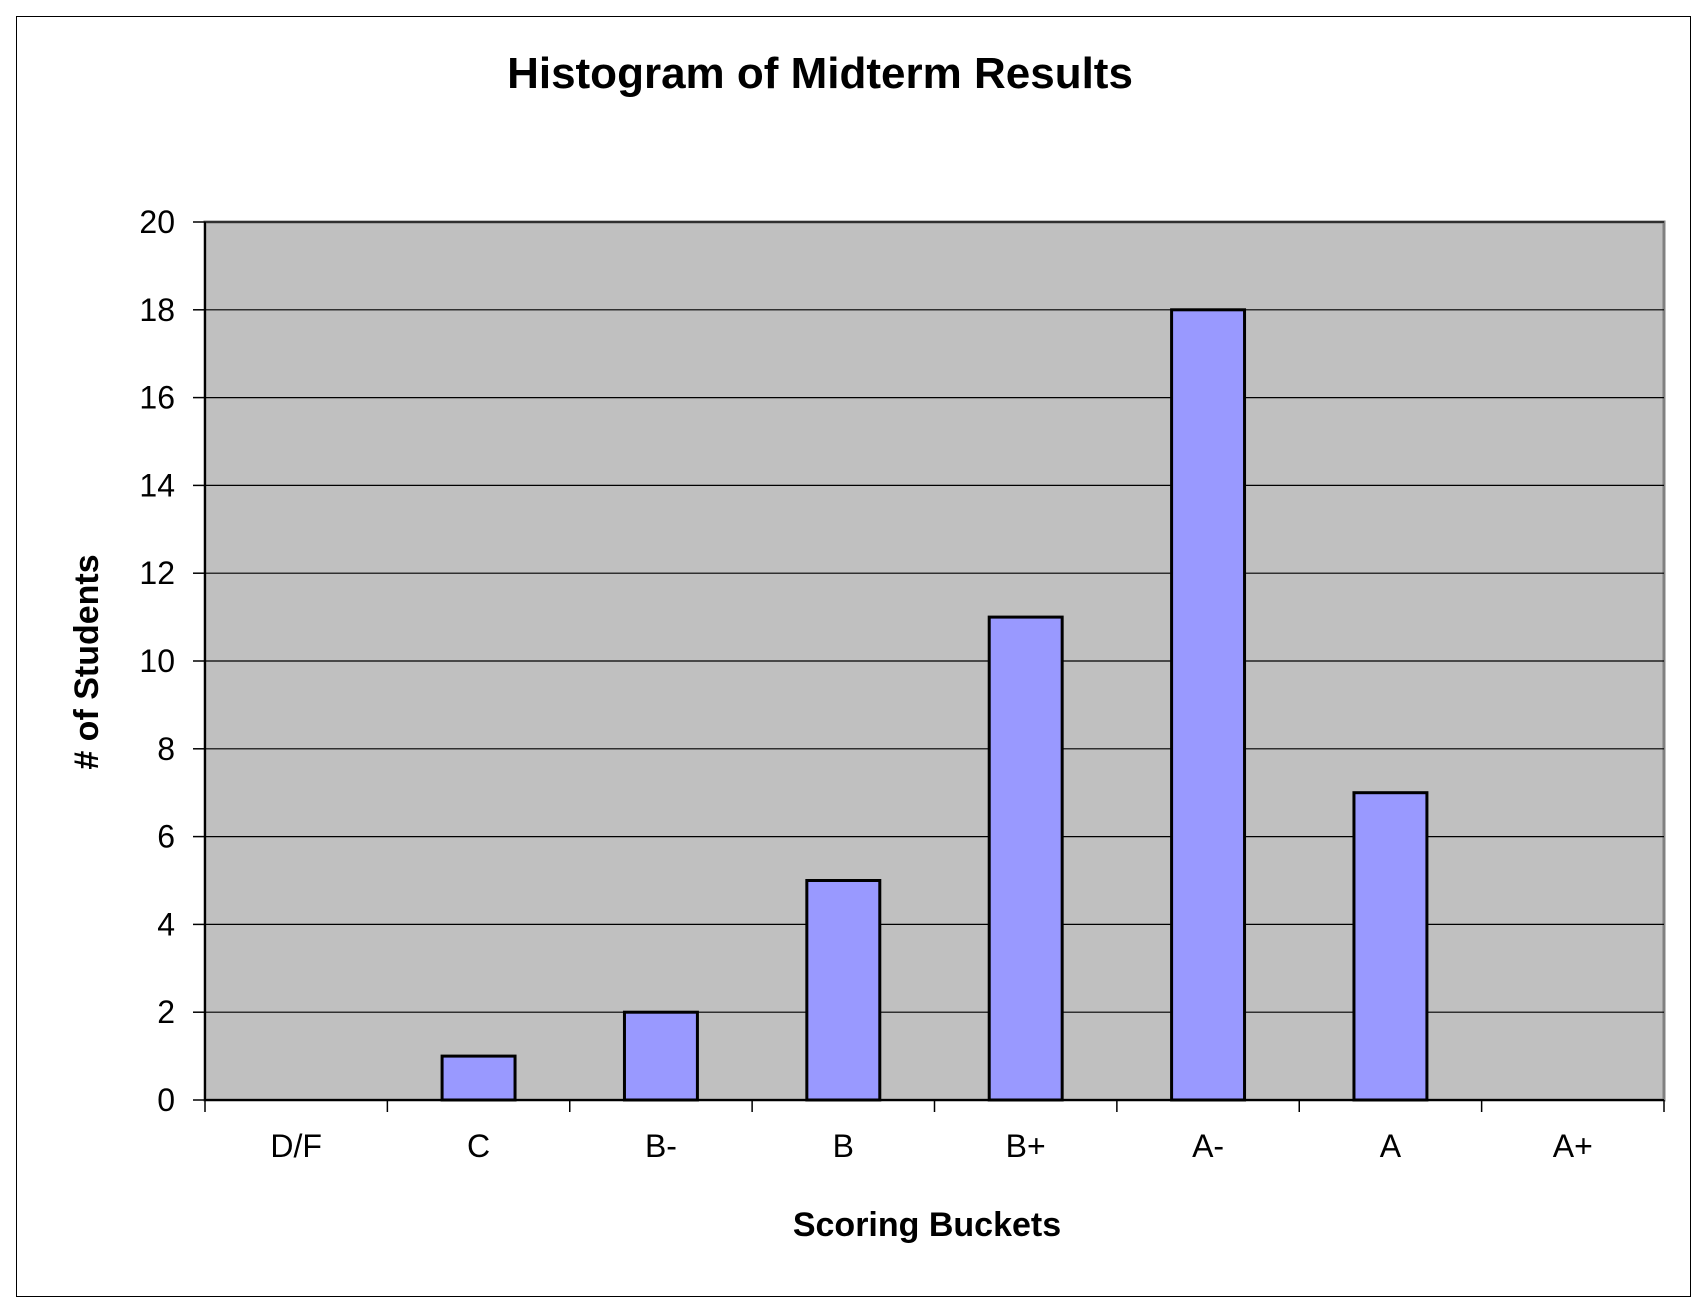 The image size is (1707, 1313). What do you see at coordinates (660, 1056) in the screenshot?
I see `bar-B-` at bounding box center [660, 1056].